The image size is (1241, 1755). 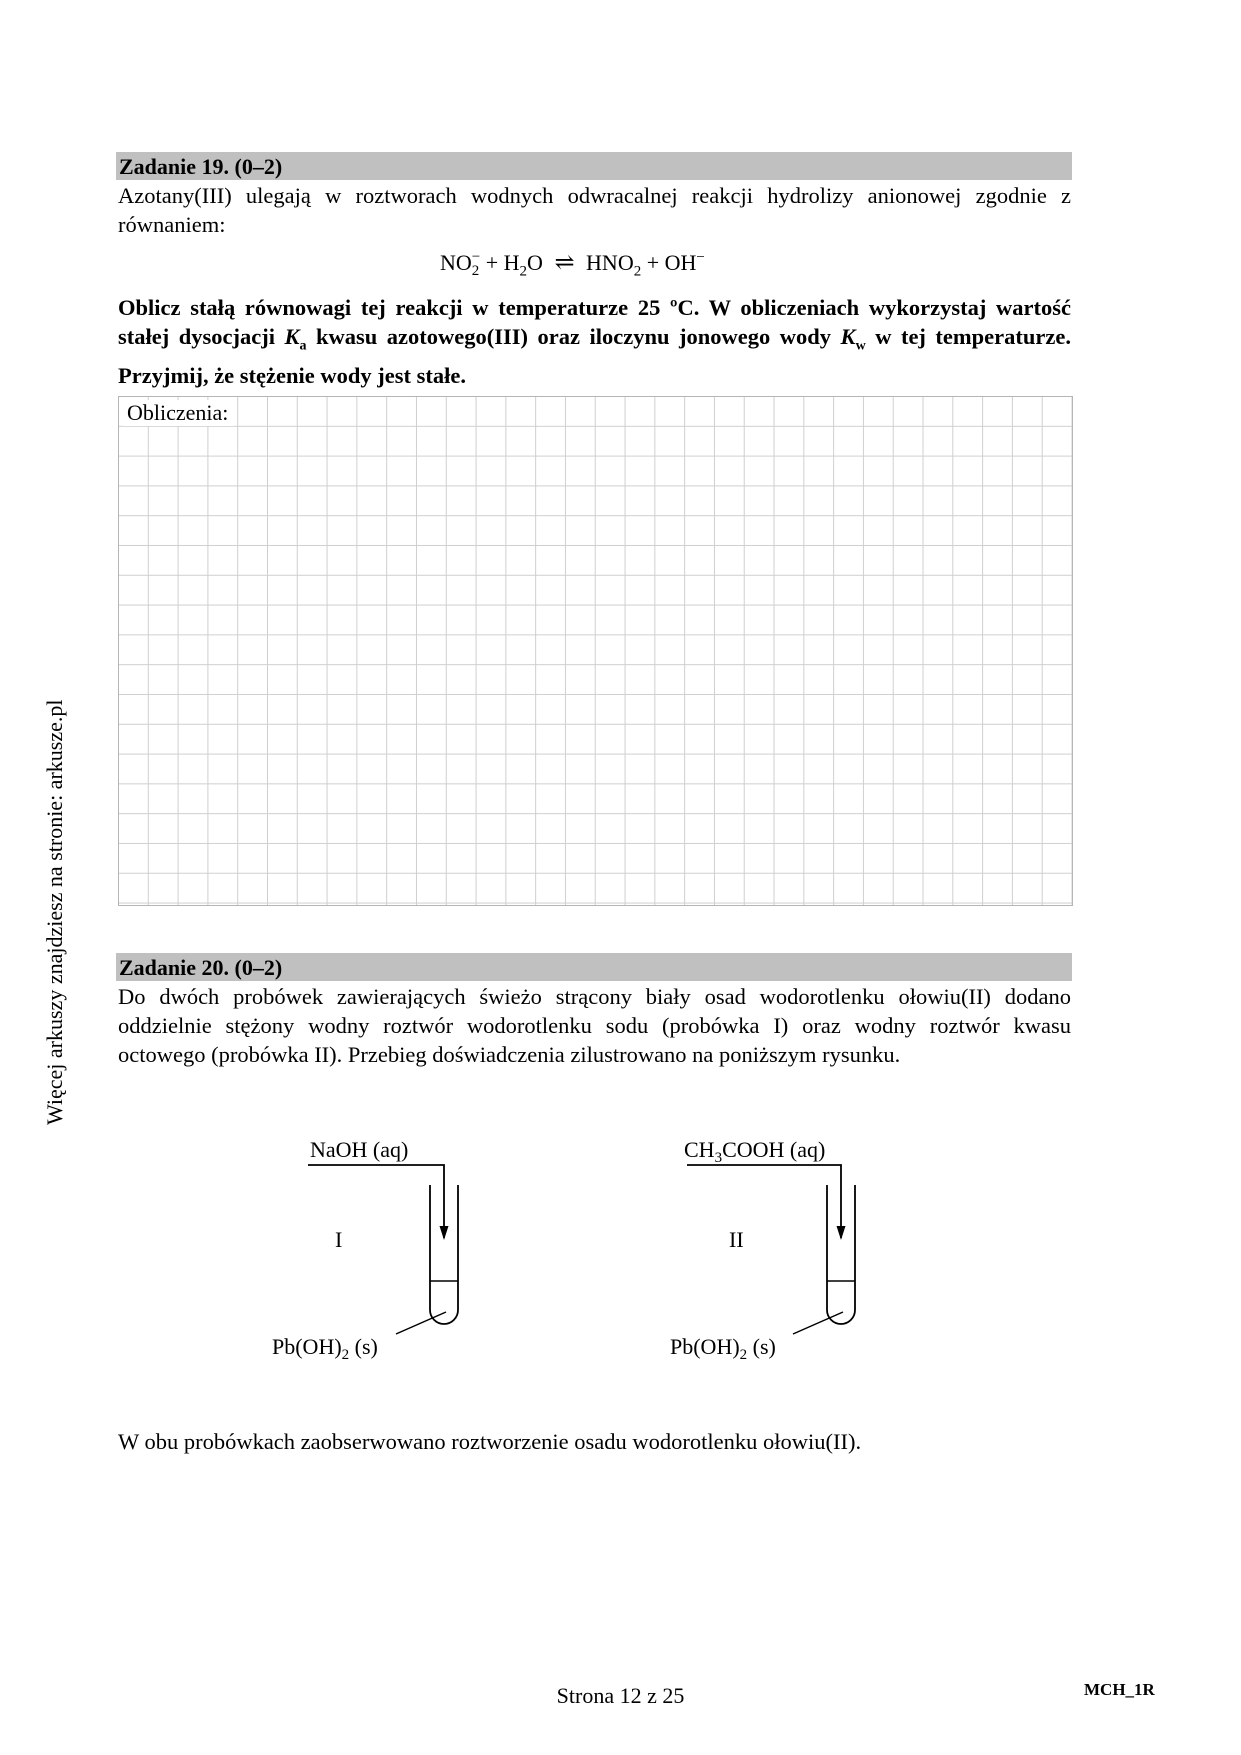 What do you see at coordinates (179, 413) in the screenshot?
I see `grid-label: Obliczenia:` at bounding box center [179, 413].